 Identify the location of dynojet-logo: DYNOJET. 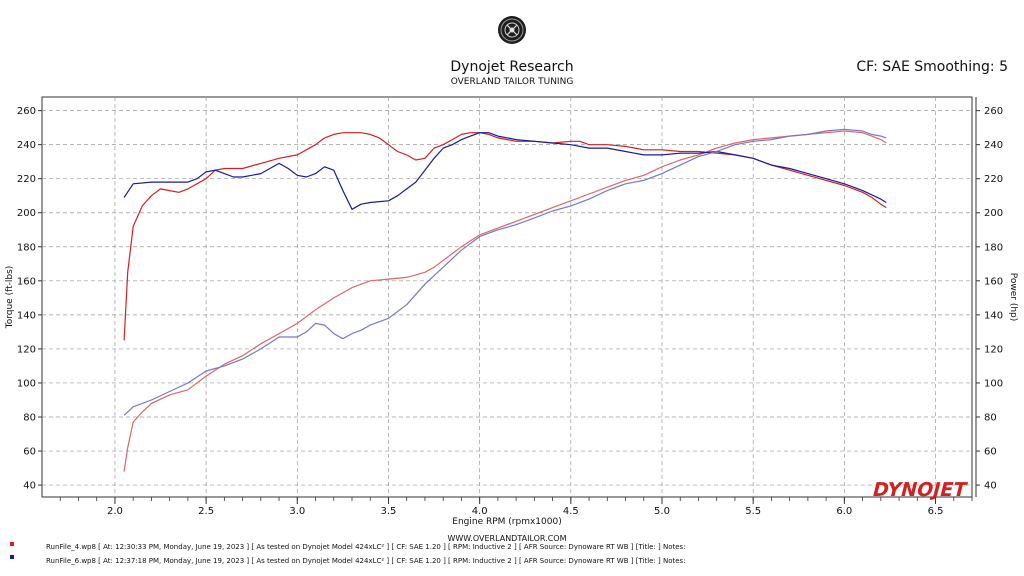
(920, 489).